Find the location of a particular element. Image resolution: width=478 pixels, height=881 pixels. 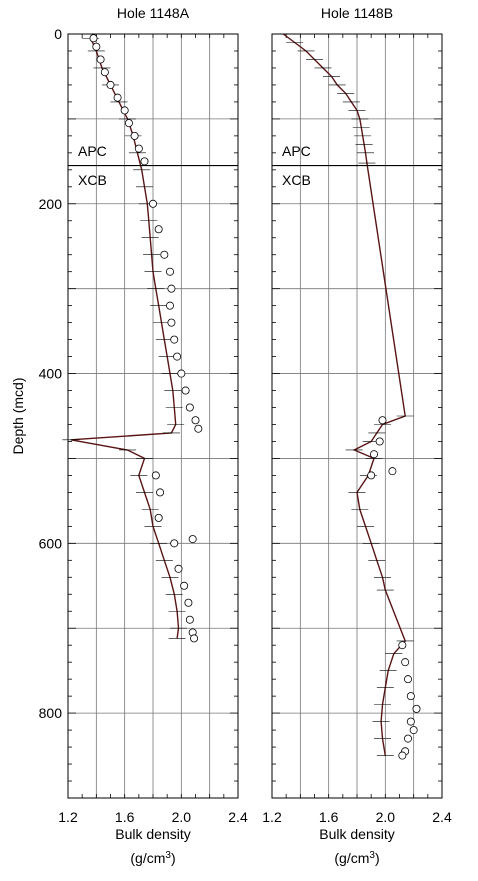

y-tick-label: 600 is located at coordinates (51, 543).